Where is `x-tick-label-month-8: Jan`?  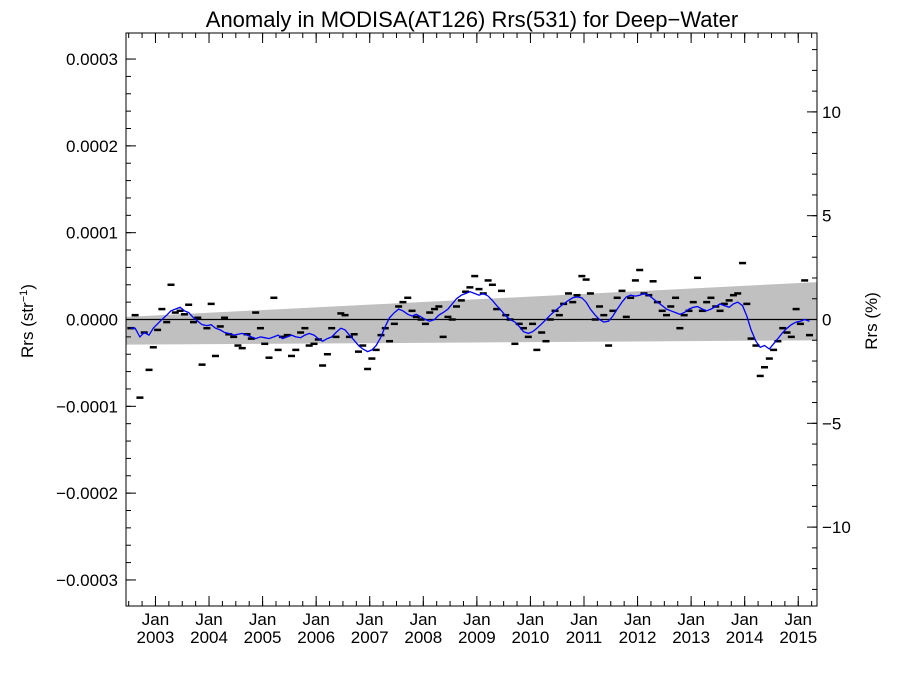 x-tick-label-month-8: Jan is located at coordinates (583, 619).